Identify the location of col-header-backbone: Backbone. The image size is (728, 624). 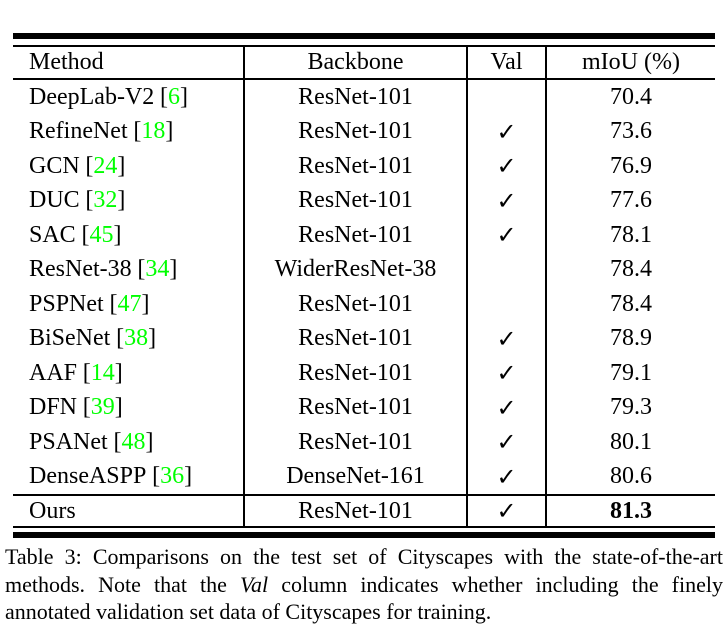
(356, 63).